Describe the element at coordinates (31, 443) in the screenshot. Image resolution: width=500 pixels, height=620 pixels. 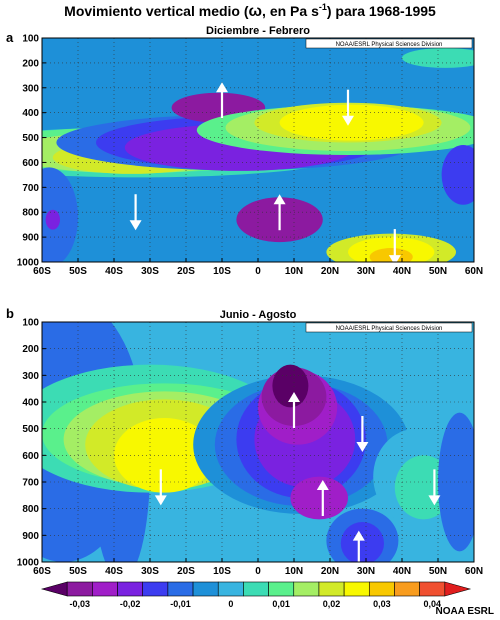
I see `panel-b-y-ticks: 100 200 300 400 500 600 700 800 900 1000` at that location.